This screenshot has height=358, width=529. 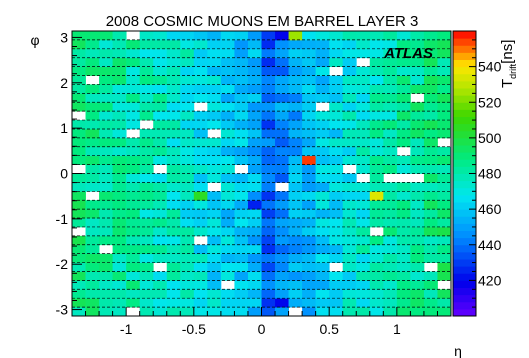 I want to click on x-axis: -1 -0.5 0 0.5 1, so click(x=261, y=322).